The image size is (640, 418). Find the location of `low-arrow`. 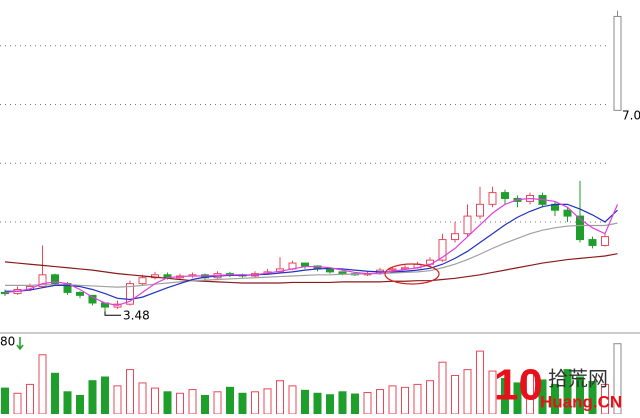

low-arrow is located at coordinates (112, 313).